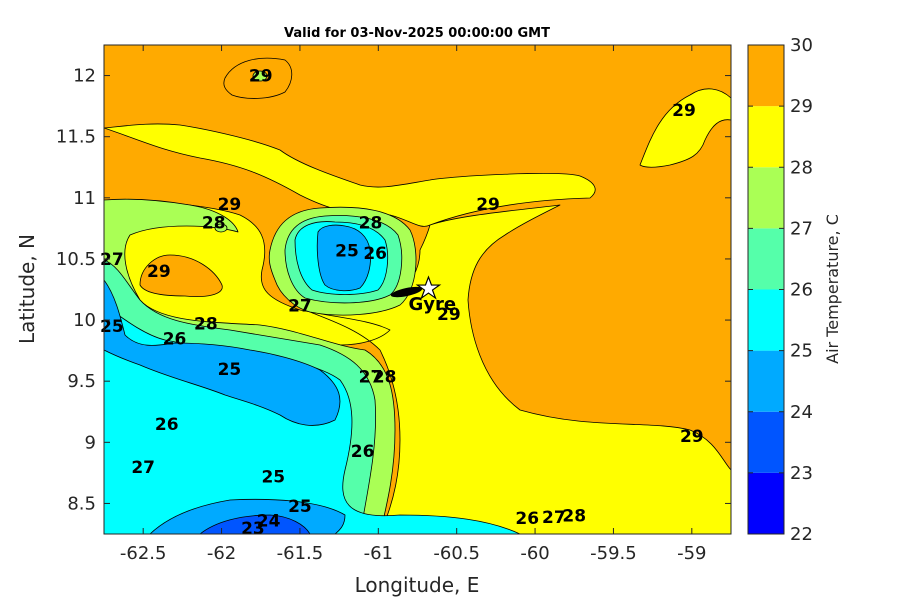 Image resolution: width=900 pixels, height=600 pixels. Describe the element at coordinates (685, 128) in the screenshot. I see `region-27-28-ne` at that location.